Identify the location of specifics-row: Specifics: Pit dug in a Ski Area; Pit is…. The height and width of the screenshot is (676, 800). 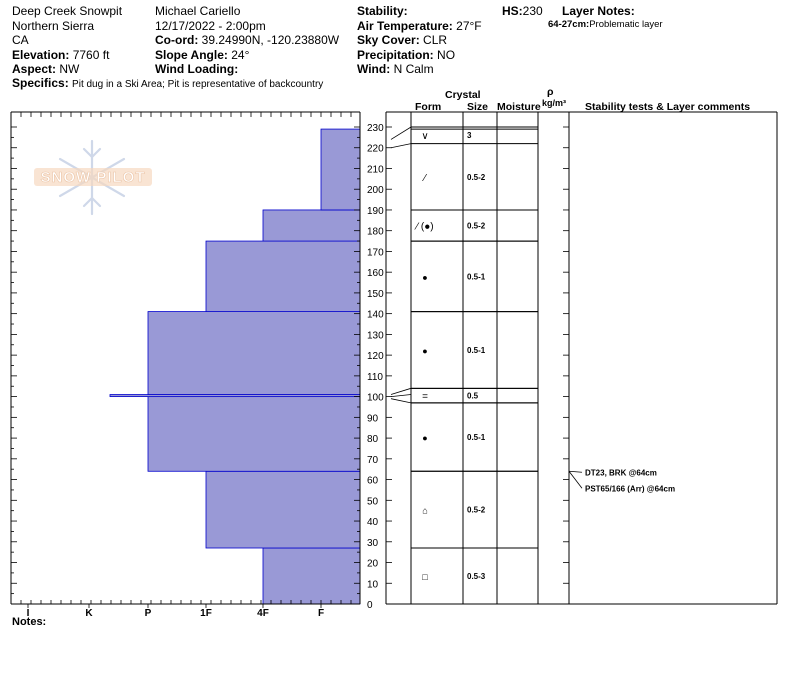
(167, 84).